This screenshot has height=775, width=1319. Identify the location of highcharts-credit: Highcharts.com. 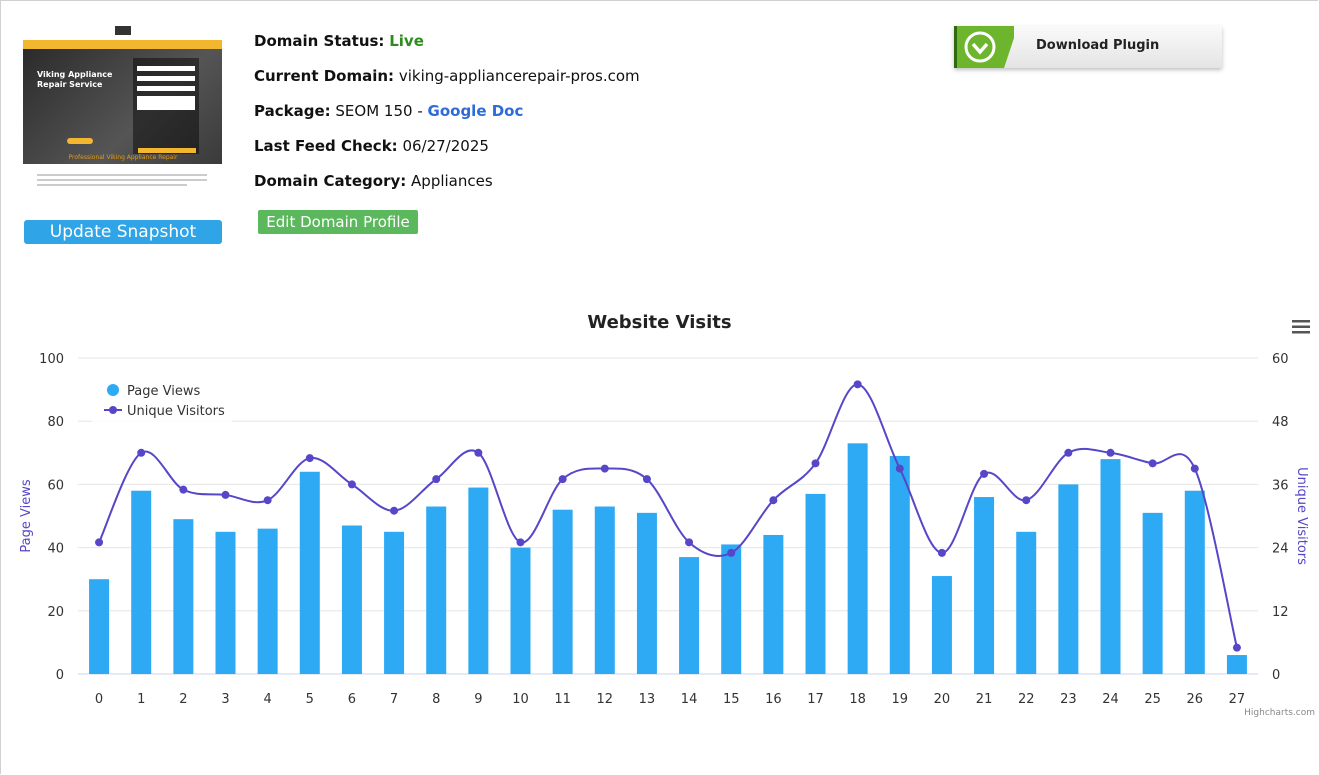
(1279, 713).